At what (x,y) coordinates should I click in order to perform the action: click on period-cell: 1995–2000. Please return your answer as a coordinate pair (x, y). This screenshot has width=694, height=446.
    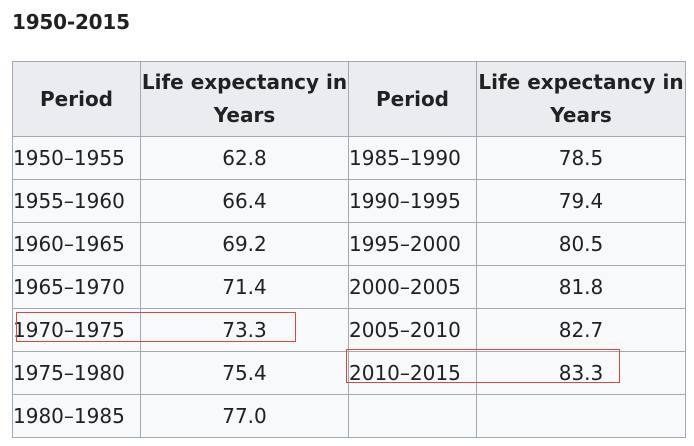
    Looking at the image, I should click on (412, 244).